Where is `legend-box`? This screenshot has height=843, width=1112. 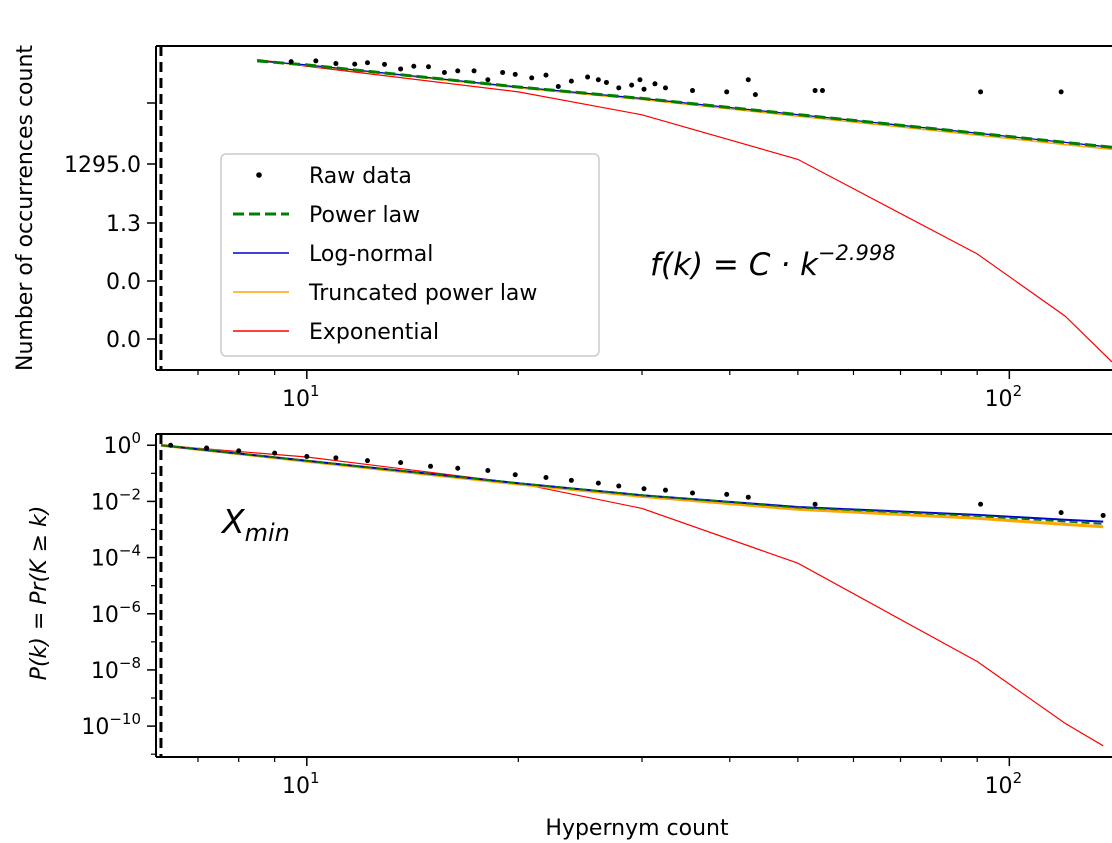
legend-box is located at coordinates (410, 255).